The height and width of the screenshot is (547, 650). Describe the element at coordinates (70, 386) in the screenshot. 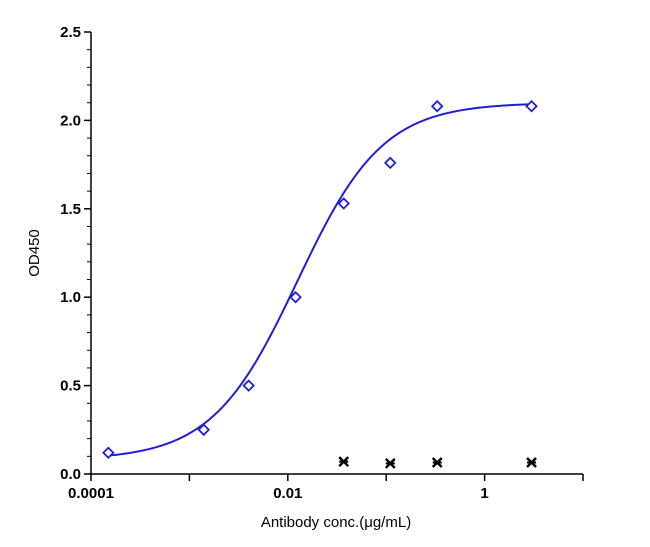

I see `y-tick-label: 0.5` at that location.